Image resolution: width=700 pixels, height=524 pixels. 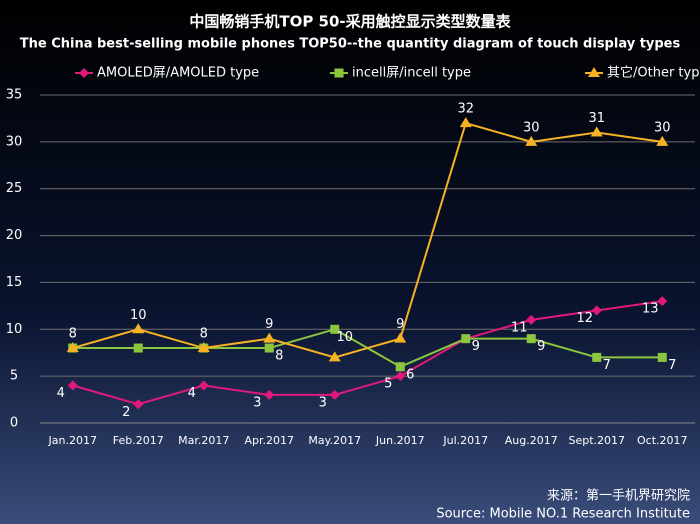 What do you see at coordinates (584, 318) in the screenshot?
I see `data-label: 12` at bounding box center [584, 318].